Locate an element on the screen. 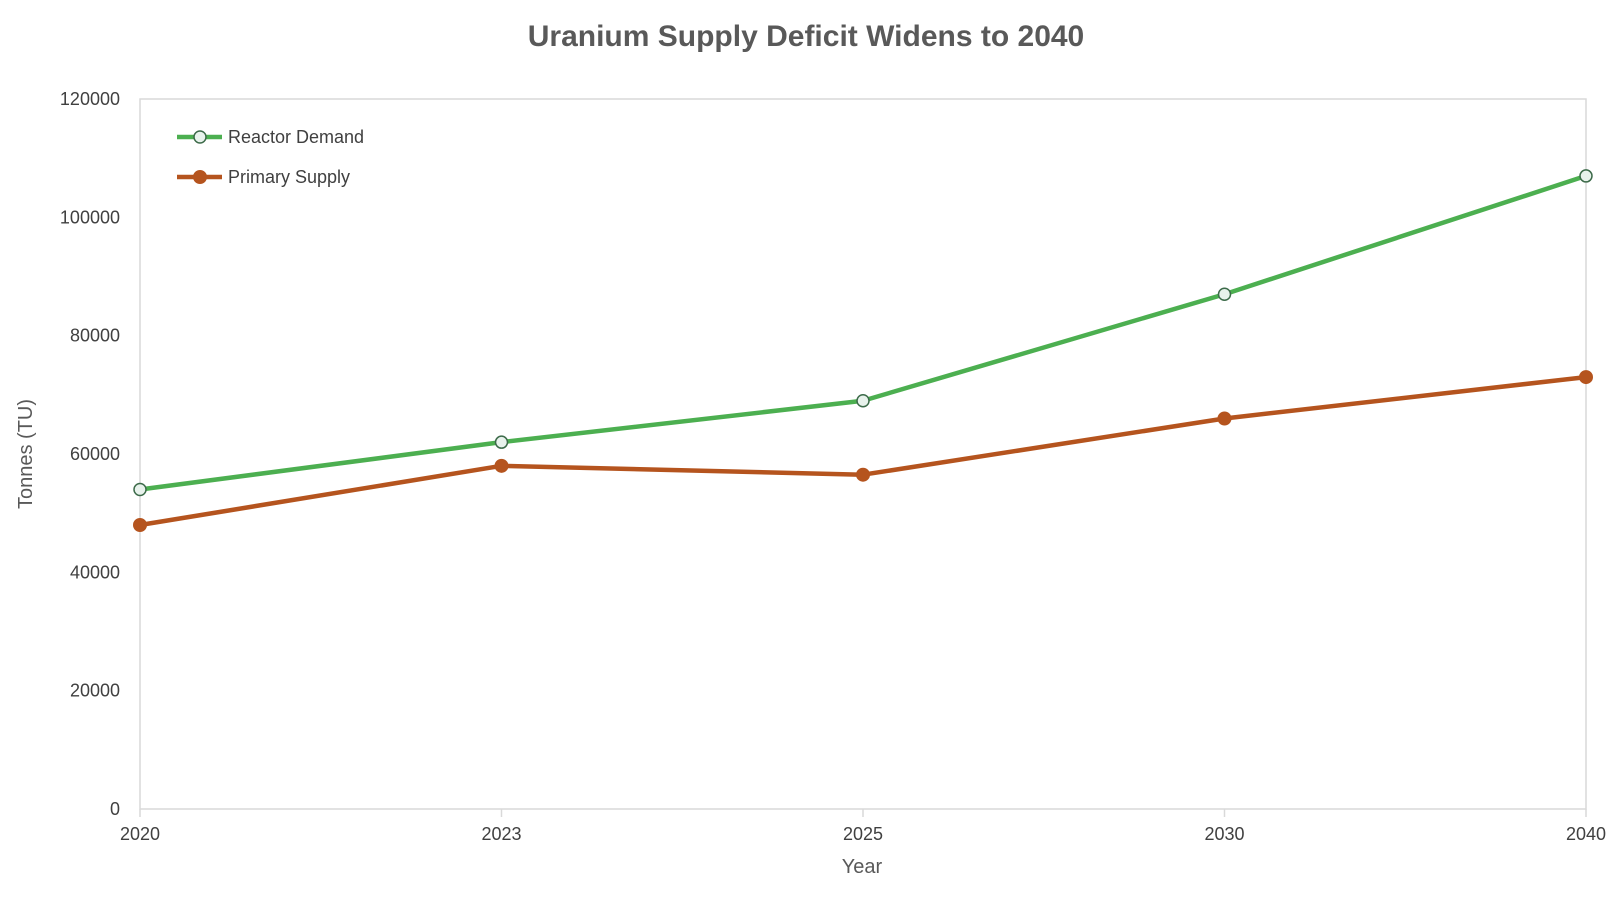 This screenshot has height=901, width=1612. x-axis-ticks: 2020 2023 2025 2030 2040 is located at coordinates (863, 826).